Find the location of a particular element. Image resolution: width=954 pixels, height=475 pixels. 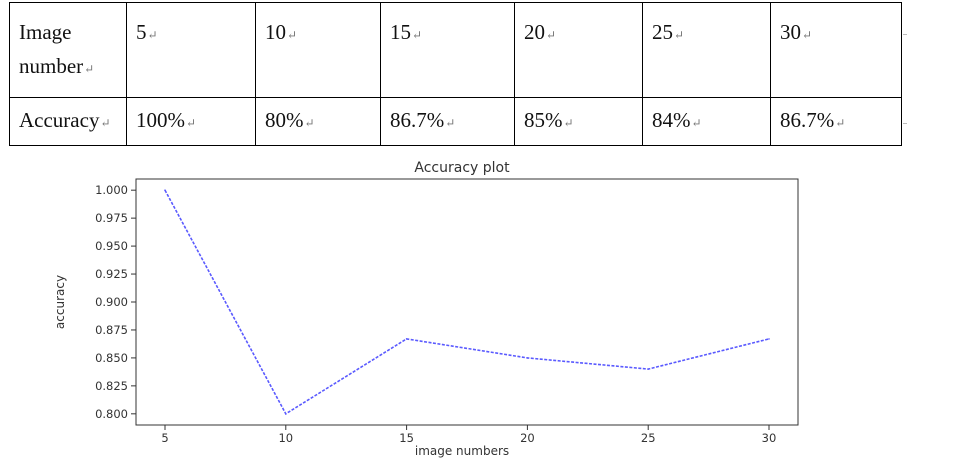

x-tick-label: 30 is located at coordinates (769, 438).